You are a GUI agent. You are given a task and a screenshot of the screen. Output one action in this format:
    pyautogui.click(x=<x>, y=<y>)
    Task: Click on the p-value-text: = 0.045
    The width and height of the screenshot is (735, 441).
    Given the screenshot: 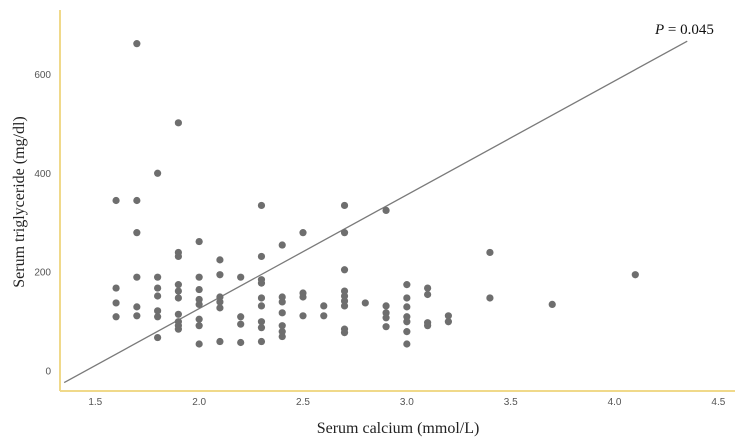 What is the action you would take?
    pyautogui.click(x=689, y=30)
    